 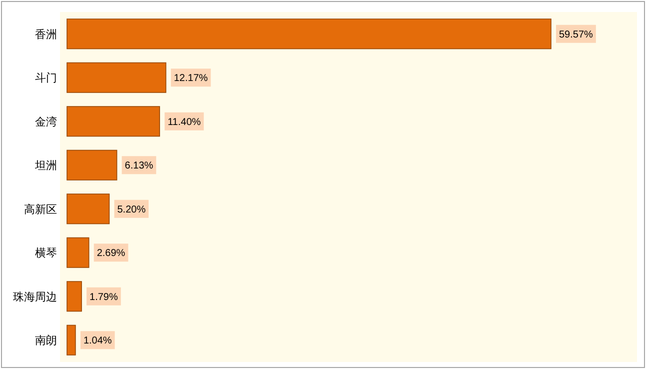 What do you see at coordinates (40, 209) in the screenshot?
I see `y-tick-label: 高新区` at bounding box center [40, 209].